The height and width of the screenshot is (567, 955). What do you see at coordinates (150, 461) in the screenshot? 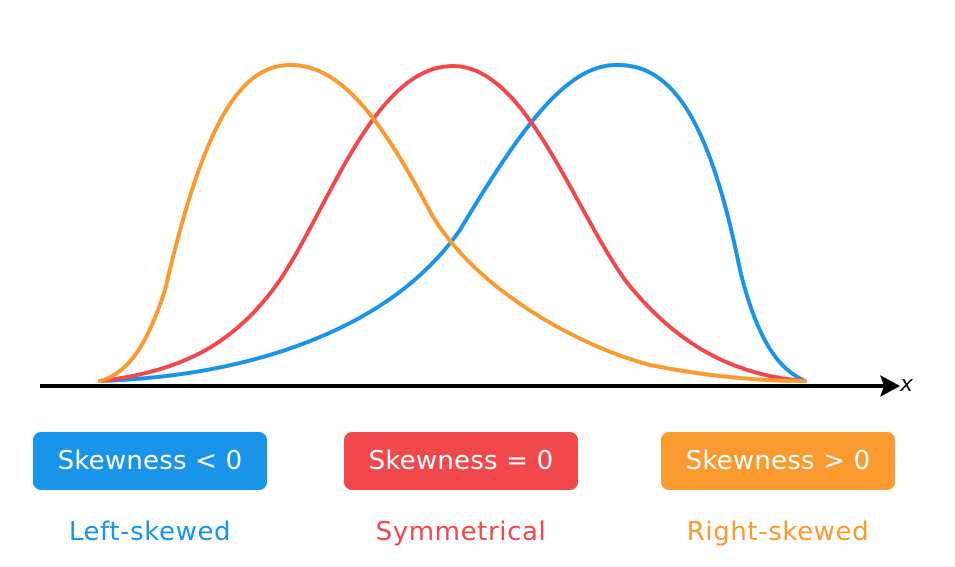
I see `skewness-negative-badge: Skewness < 0` at bounding box center [150, 461].